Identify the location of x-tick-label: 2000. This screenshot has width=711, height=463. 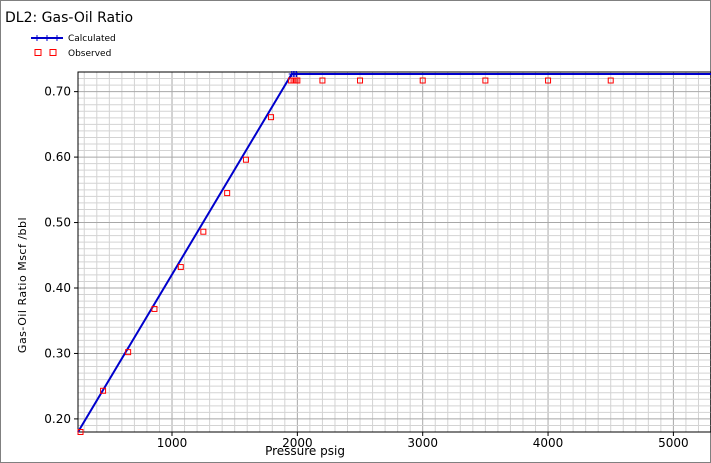
(297, 443).